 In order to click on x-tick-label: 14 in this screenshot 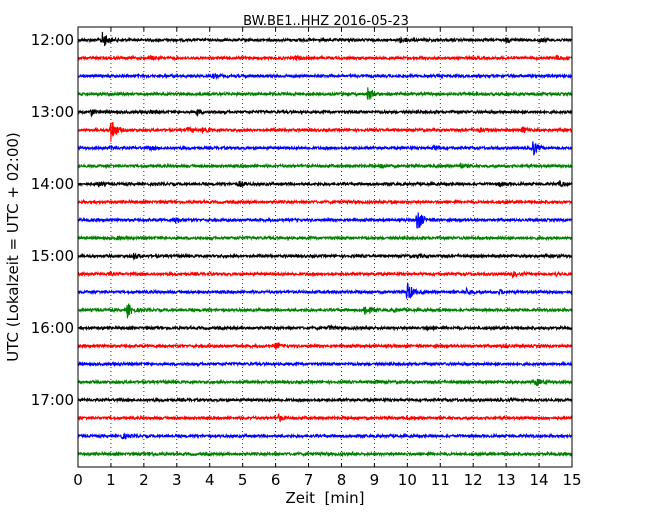, I will do `click(539, 480)`.